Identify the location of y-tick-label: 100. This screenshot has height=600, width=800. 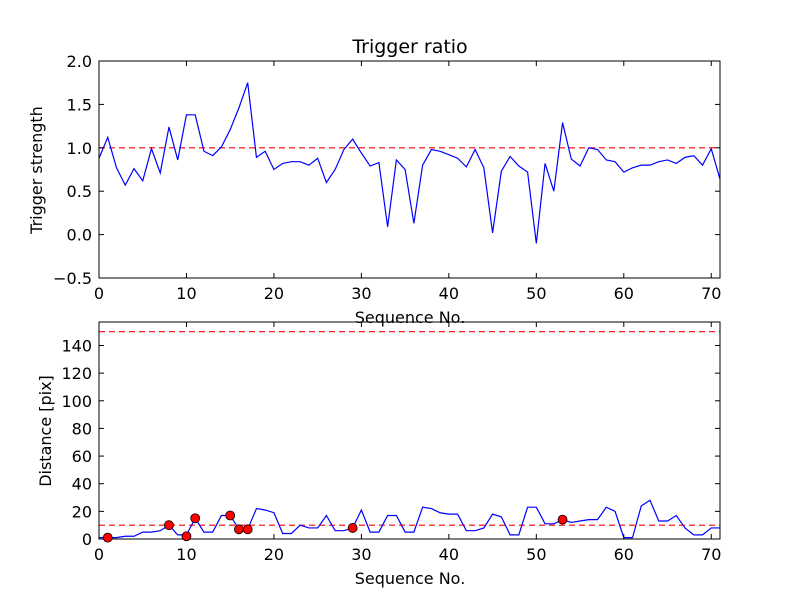
(76, 401).